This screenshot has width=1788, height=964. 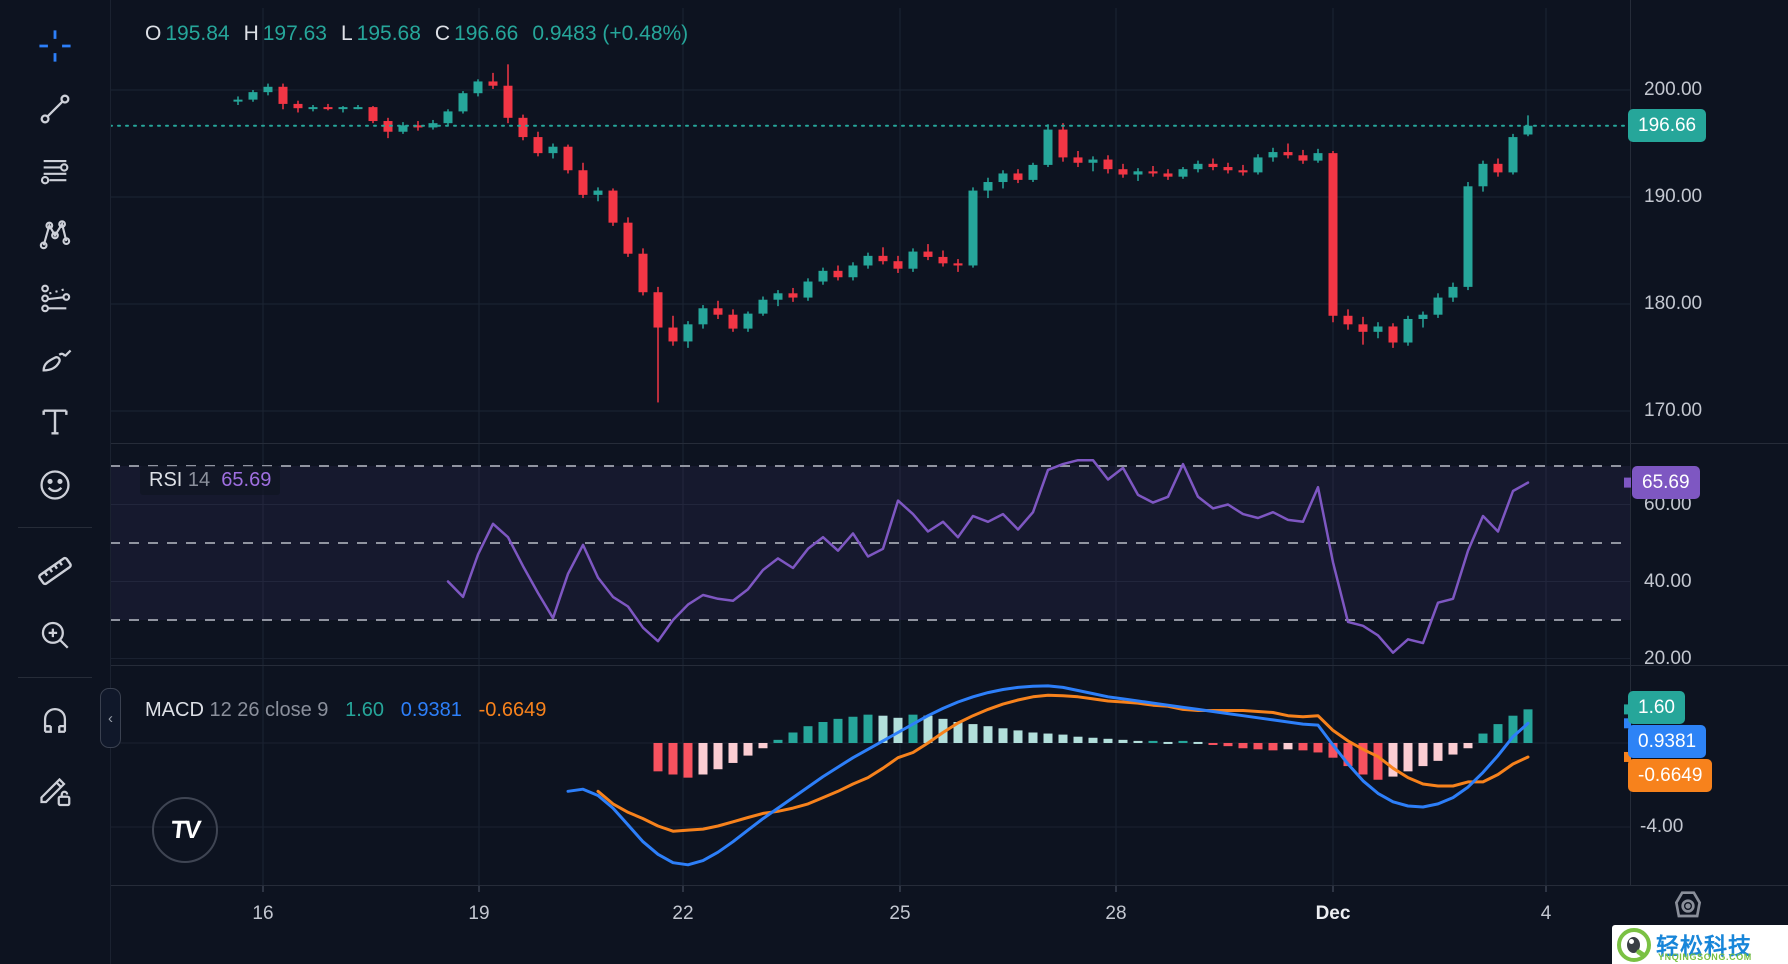 I want to click on open-label: O, so click(x=153, y=33).